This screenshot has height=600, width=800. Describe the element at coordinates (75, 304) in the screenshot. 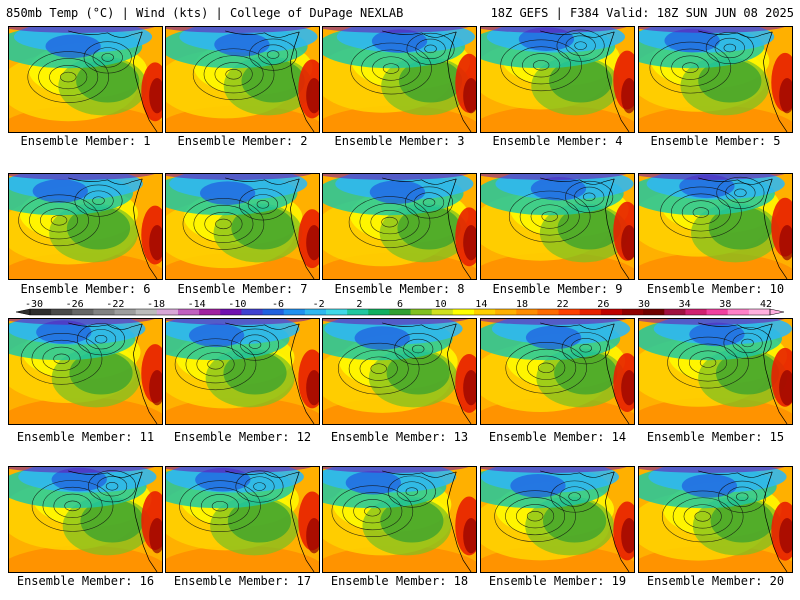

I see `colorbar-tick-label: -26` at that location.